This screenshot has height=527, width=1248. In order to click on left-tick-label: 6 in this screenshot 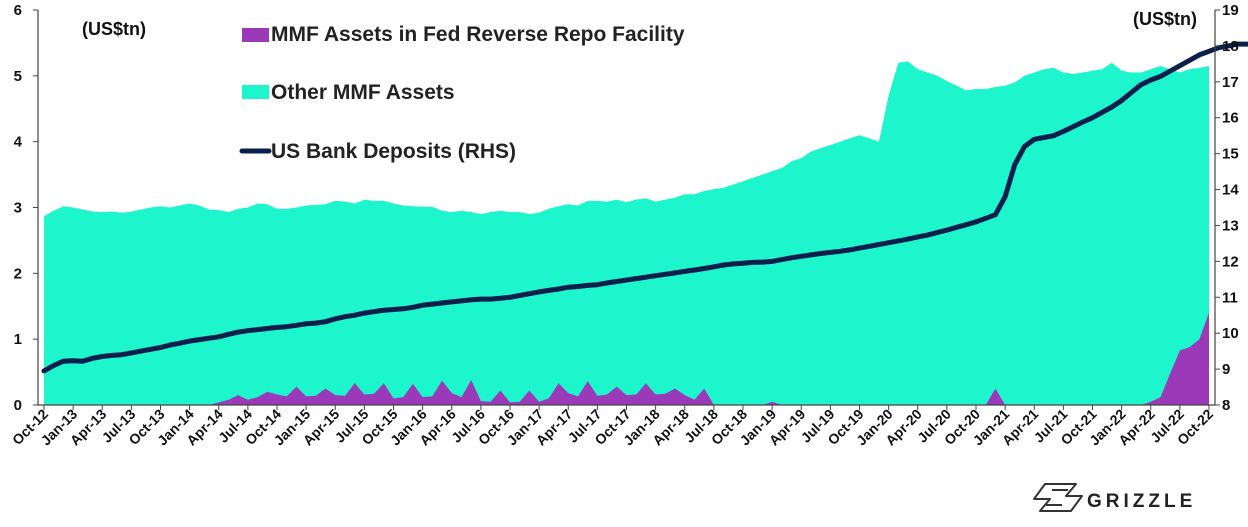, I will do `click(18, 10)`.